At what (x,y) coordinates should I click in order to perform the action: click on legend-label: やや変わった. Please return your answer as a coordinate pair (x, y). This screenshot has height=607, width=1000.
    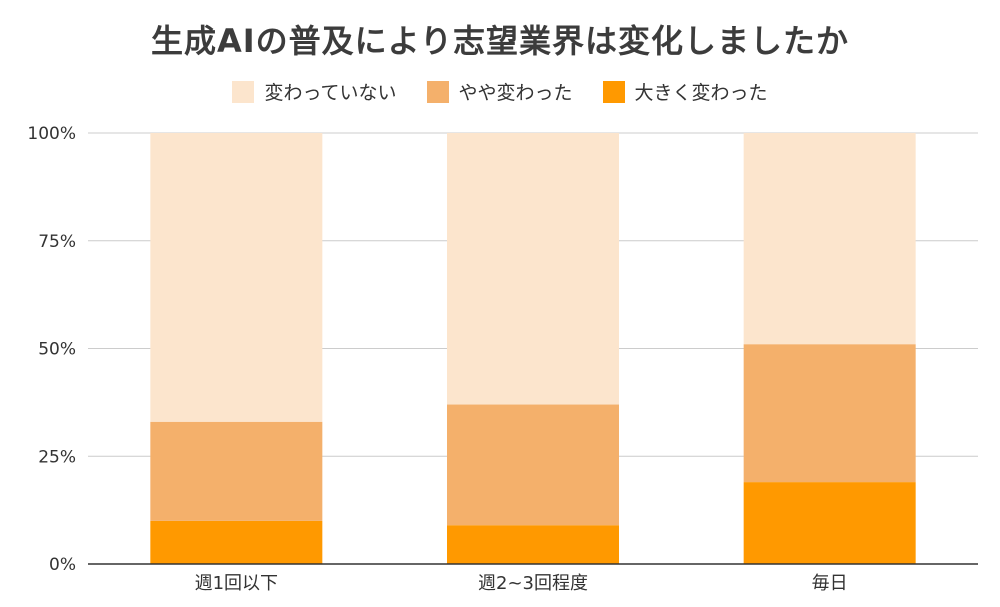
    Looking at the image, I should click on (515, 93).